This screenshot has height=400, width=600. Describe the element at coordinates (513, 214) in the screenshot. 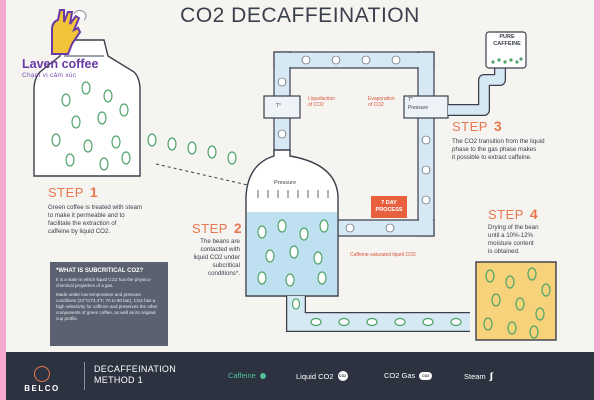

I see `step-4-label: STEP 4` at that location.